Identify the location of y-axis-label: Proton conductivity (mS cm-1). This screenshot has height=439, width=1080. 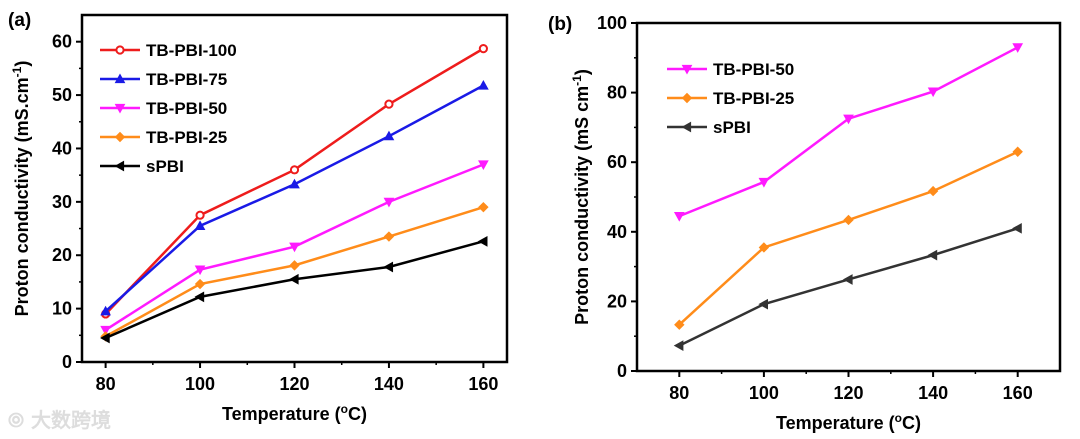
(581, 197).